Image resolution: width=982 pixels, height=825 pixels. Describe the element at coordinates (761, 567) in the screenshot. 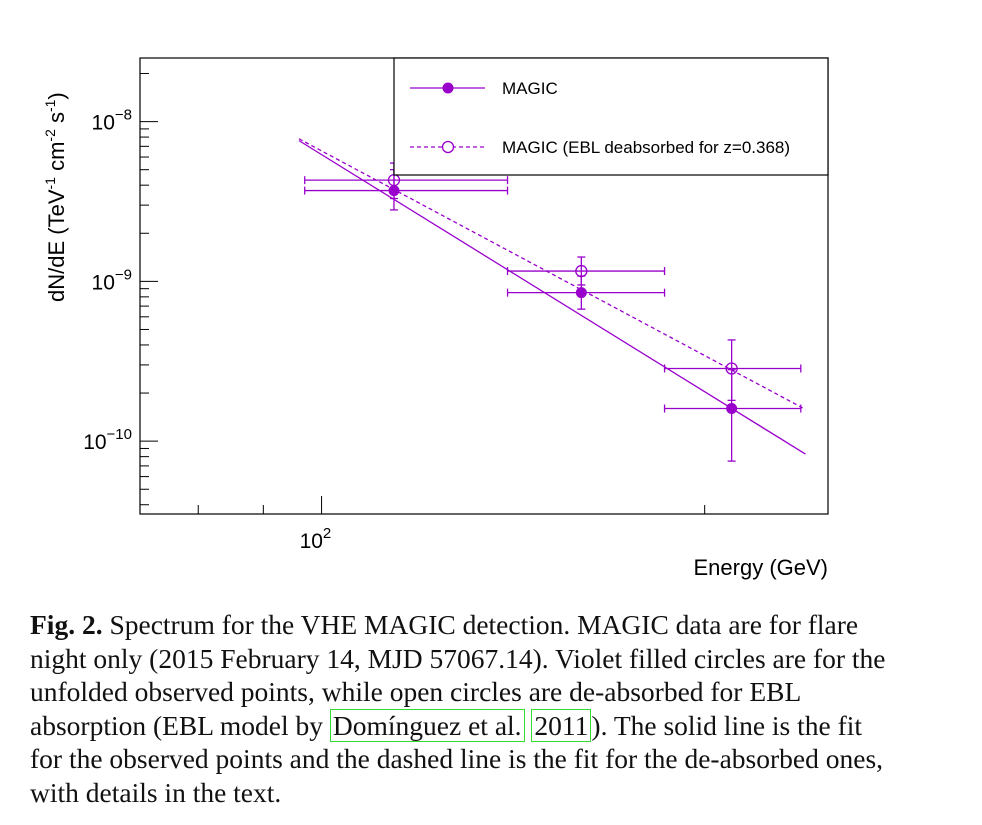

I see `x-axis-label: Energy (GeV)` at that location.